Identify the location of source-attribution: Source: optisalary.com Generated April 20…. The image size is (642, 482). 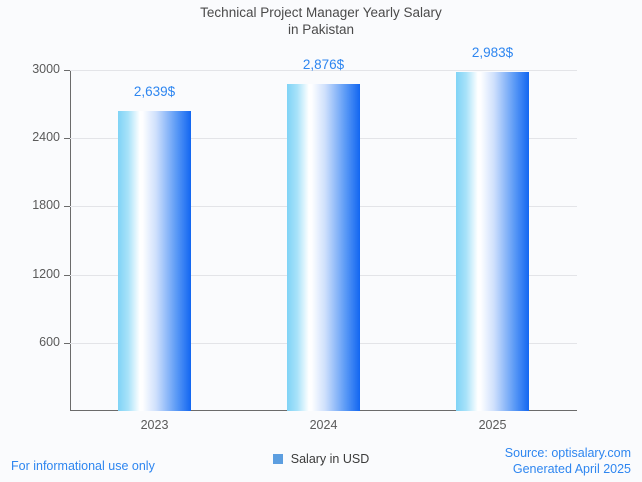
(568, 461).